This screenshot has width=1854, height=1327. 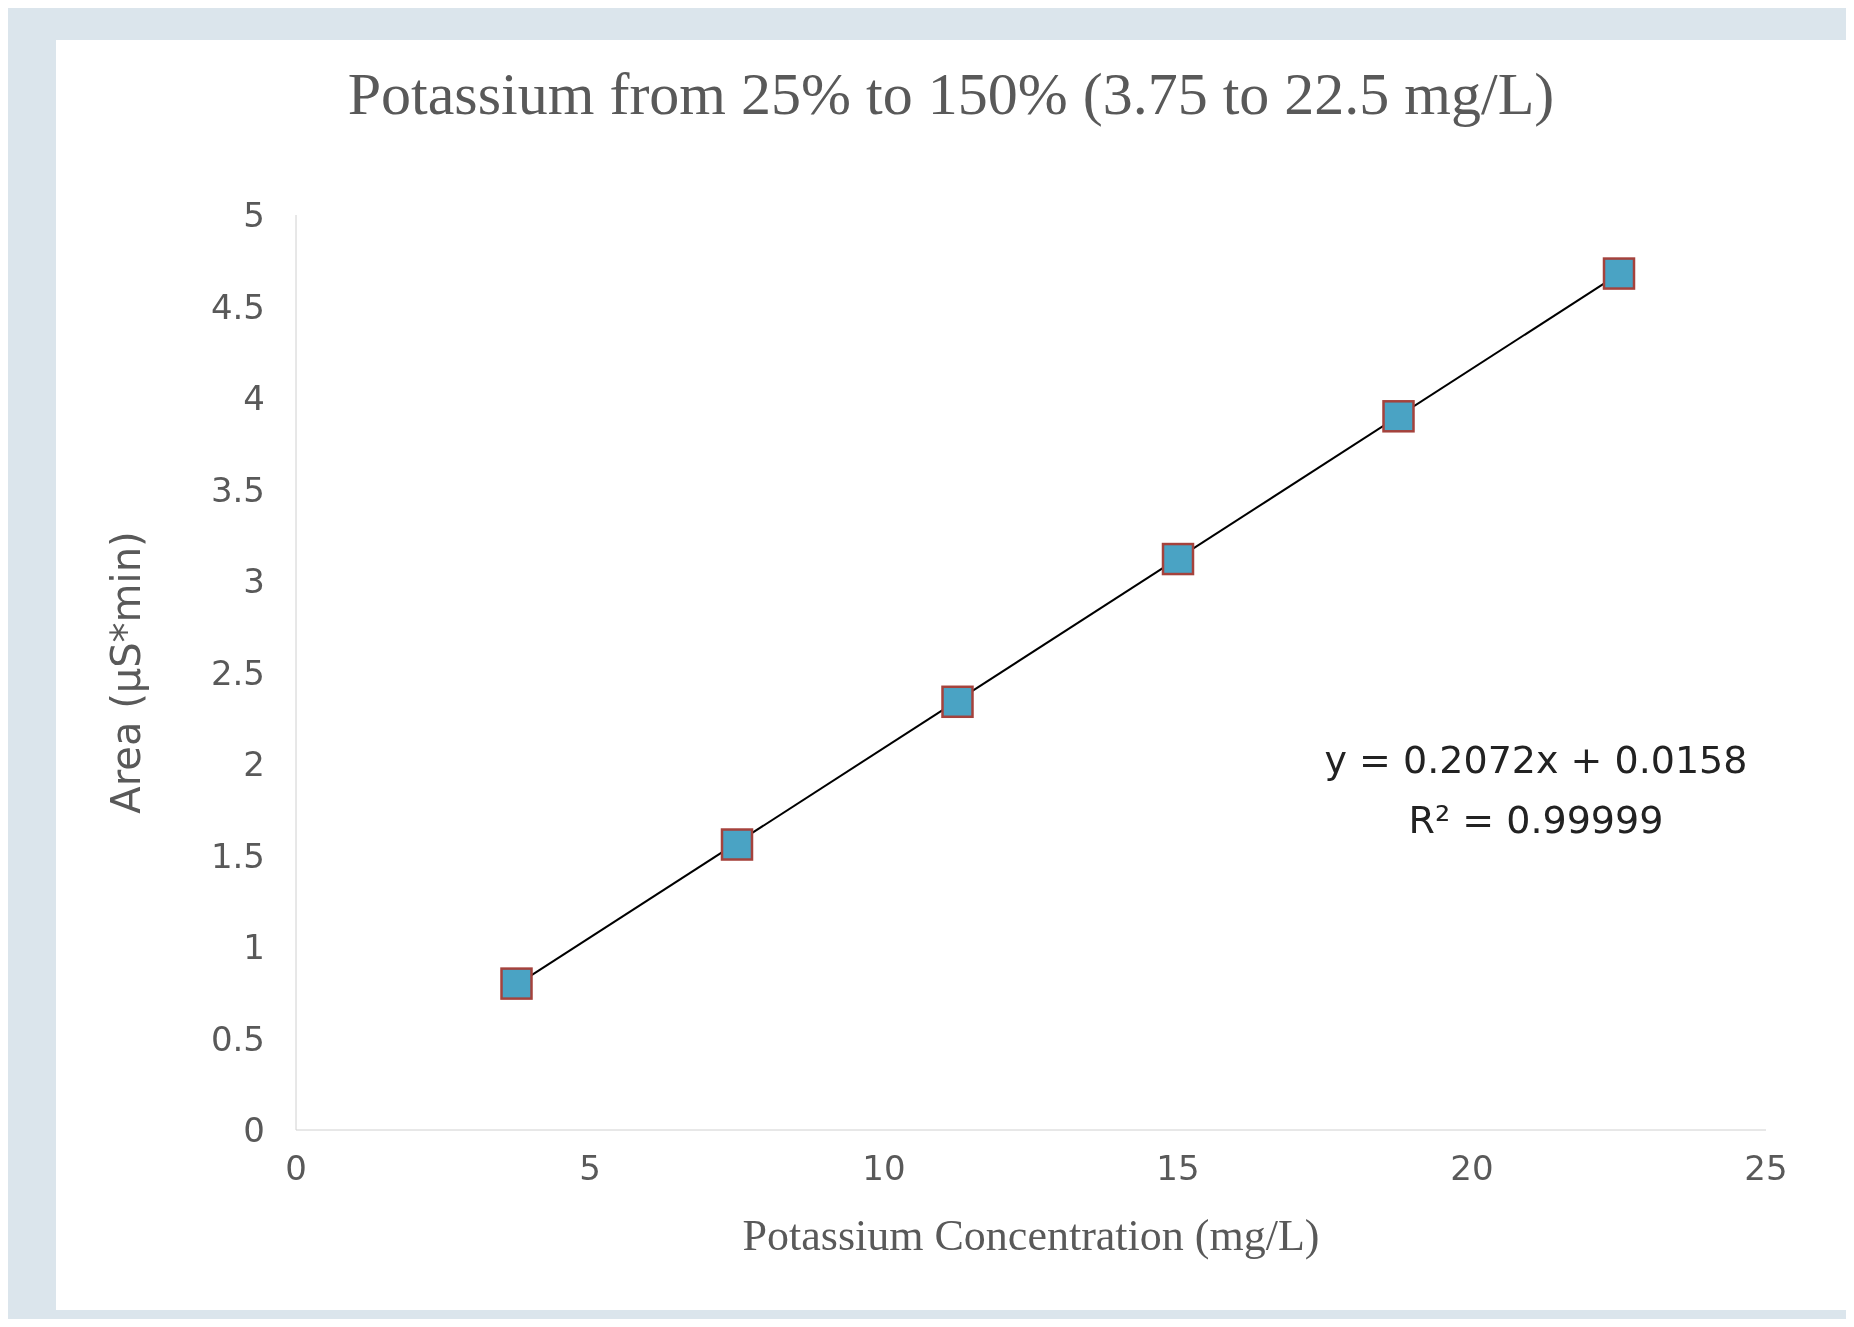 I want to click on y-tick-label: 4.5, so click(x=237, y=306).